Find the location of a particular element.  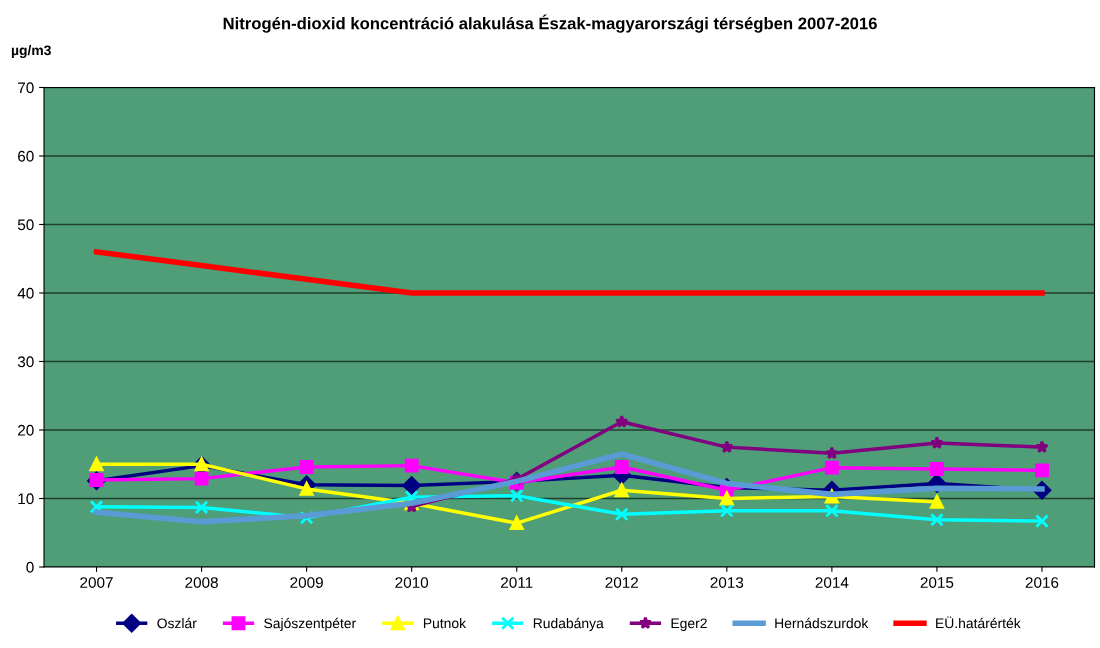

x-tick-label: 2009 is located at coordinates (306, 582).